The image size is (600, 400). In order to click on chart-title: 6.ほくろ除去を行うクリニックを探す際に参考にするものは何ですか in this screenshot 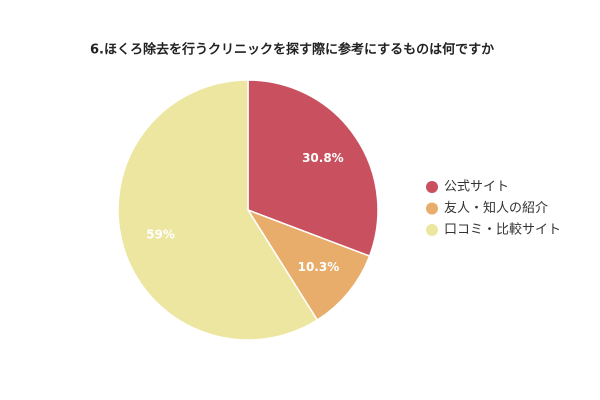, I will do `click(292, 50)`.